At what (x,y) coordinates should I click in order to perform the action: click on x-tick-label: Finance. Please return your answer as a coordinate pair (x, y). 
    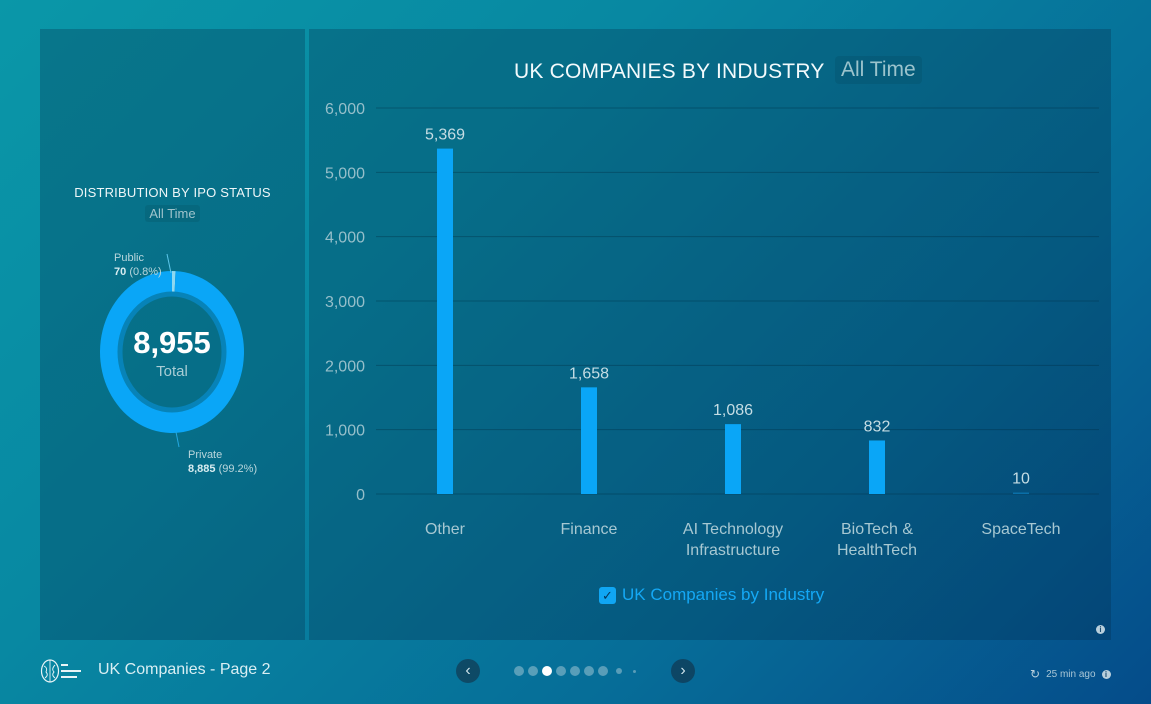
    Looking at the image, I should click on (589, 529).